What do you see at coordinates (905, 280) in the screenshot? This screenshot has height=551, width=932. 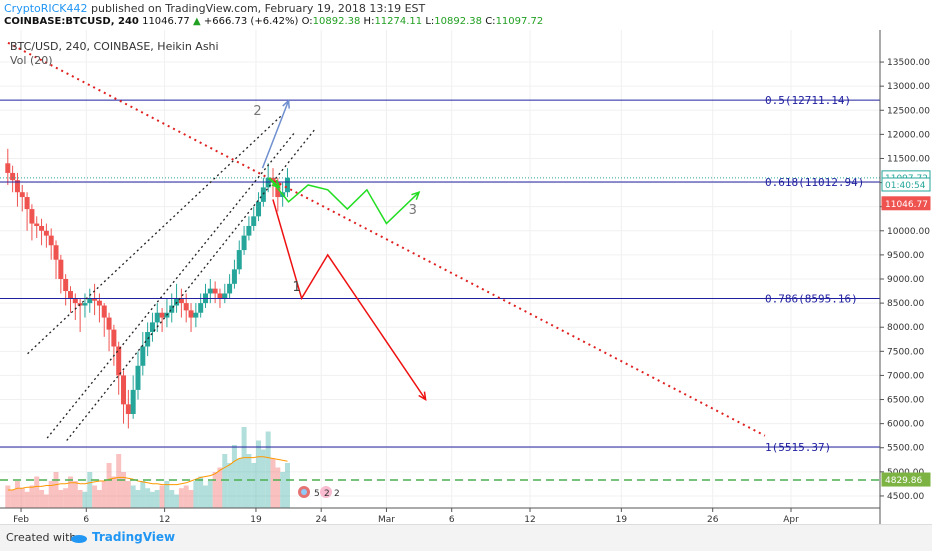 I see `y-tick-label: 9000.00` at bounding box center [905, 280].